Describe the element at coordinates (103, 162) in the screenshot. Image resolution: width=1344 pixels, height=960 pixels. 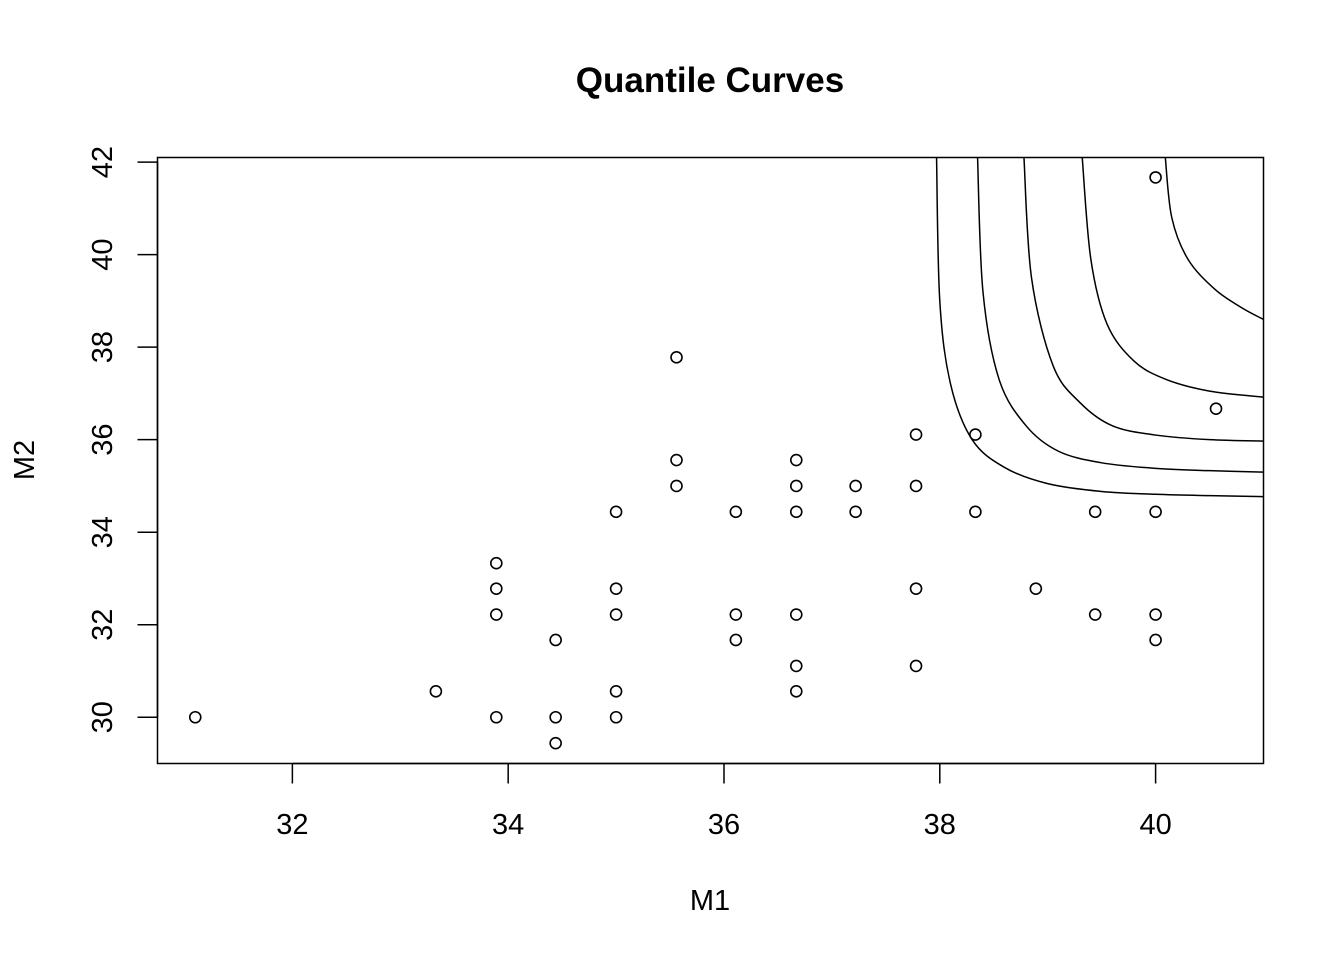
I see `y-tick-label: 42` at that location.